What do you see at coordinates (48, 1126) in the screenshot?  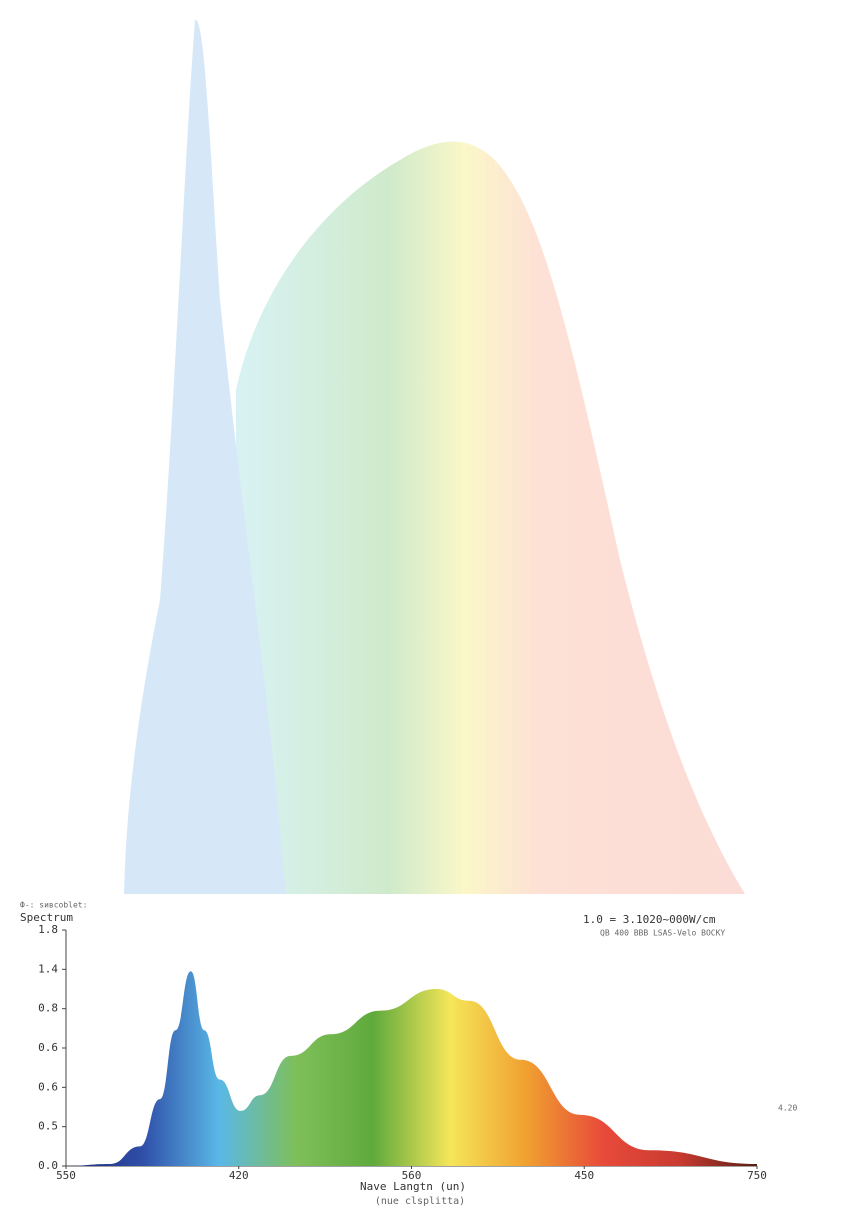 I see `y-tick-label: 0.5` at bounding box center [48, 1126].